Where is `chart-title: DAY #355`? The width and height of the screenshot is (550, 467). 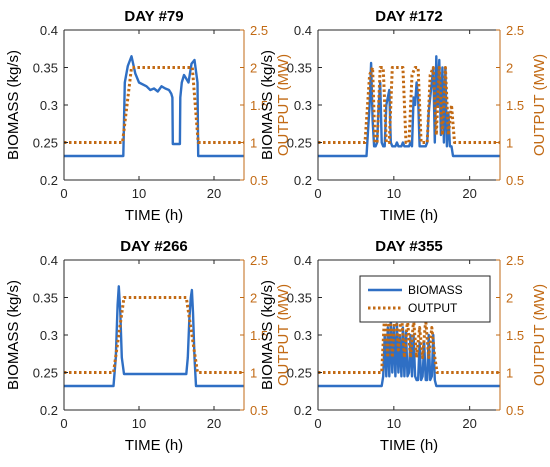
chart-title: DAY #355 is located at coordinates (409, 246).